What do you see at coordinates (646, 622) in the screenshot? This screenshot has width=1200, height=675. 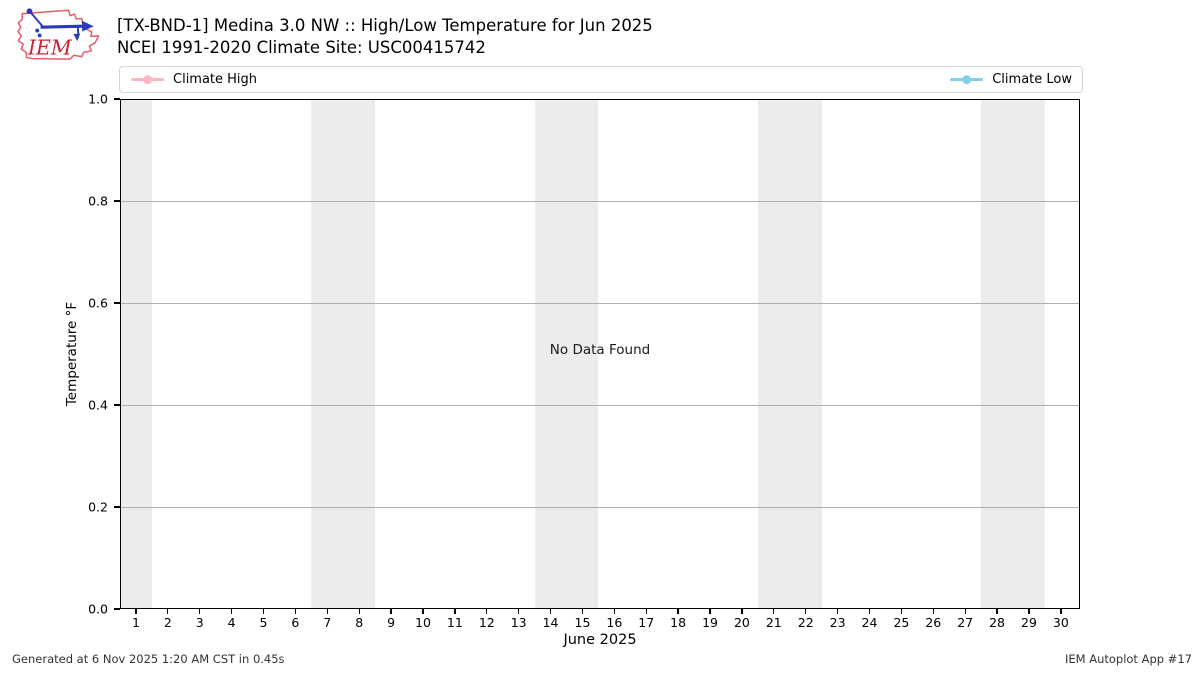 I see `x-tick-label: 17` at bounding box center [646, 622].